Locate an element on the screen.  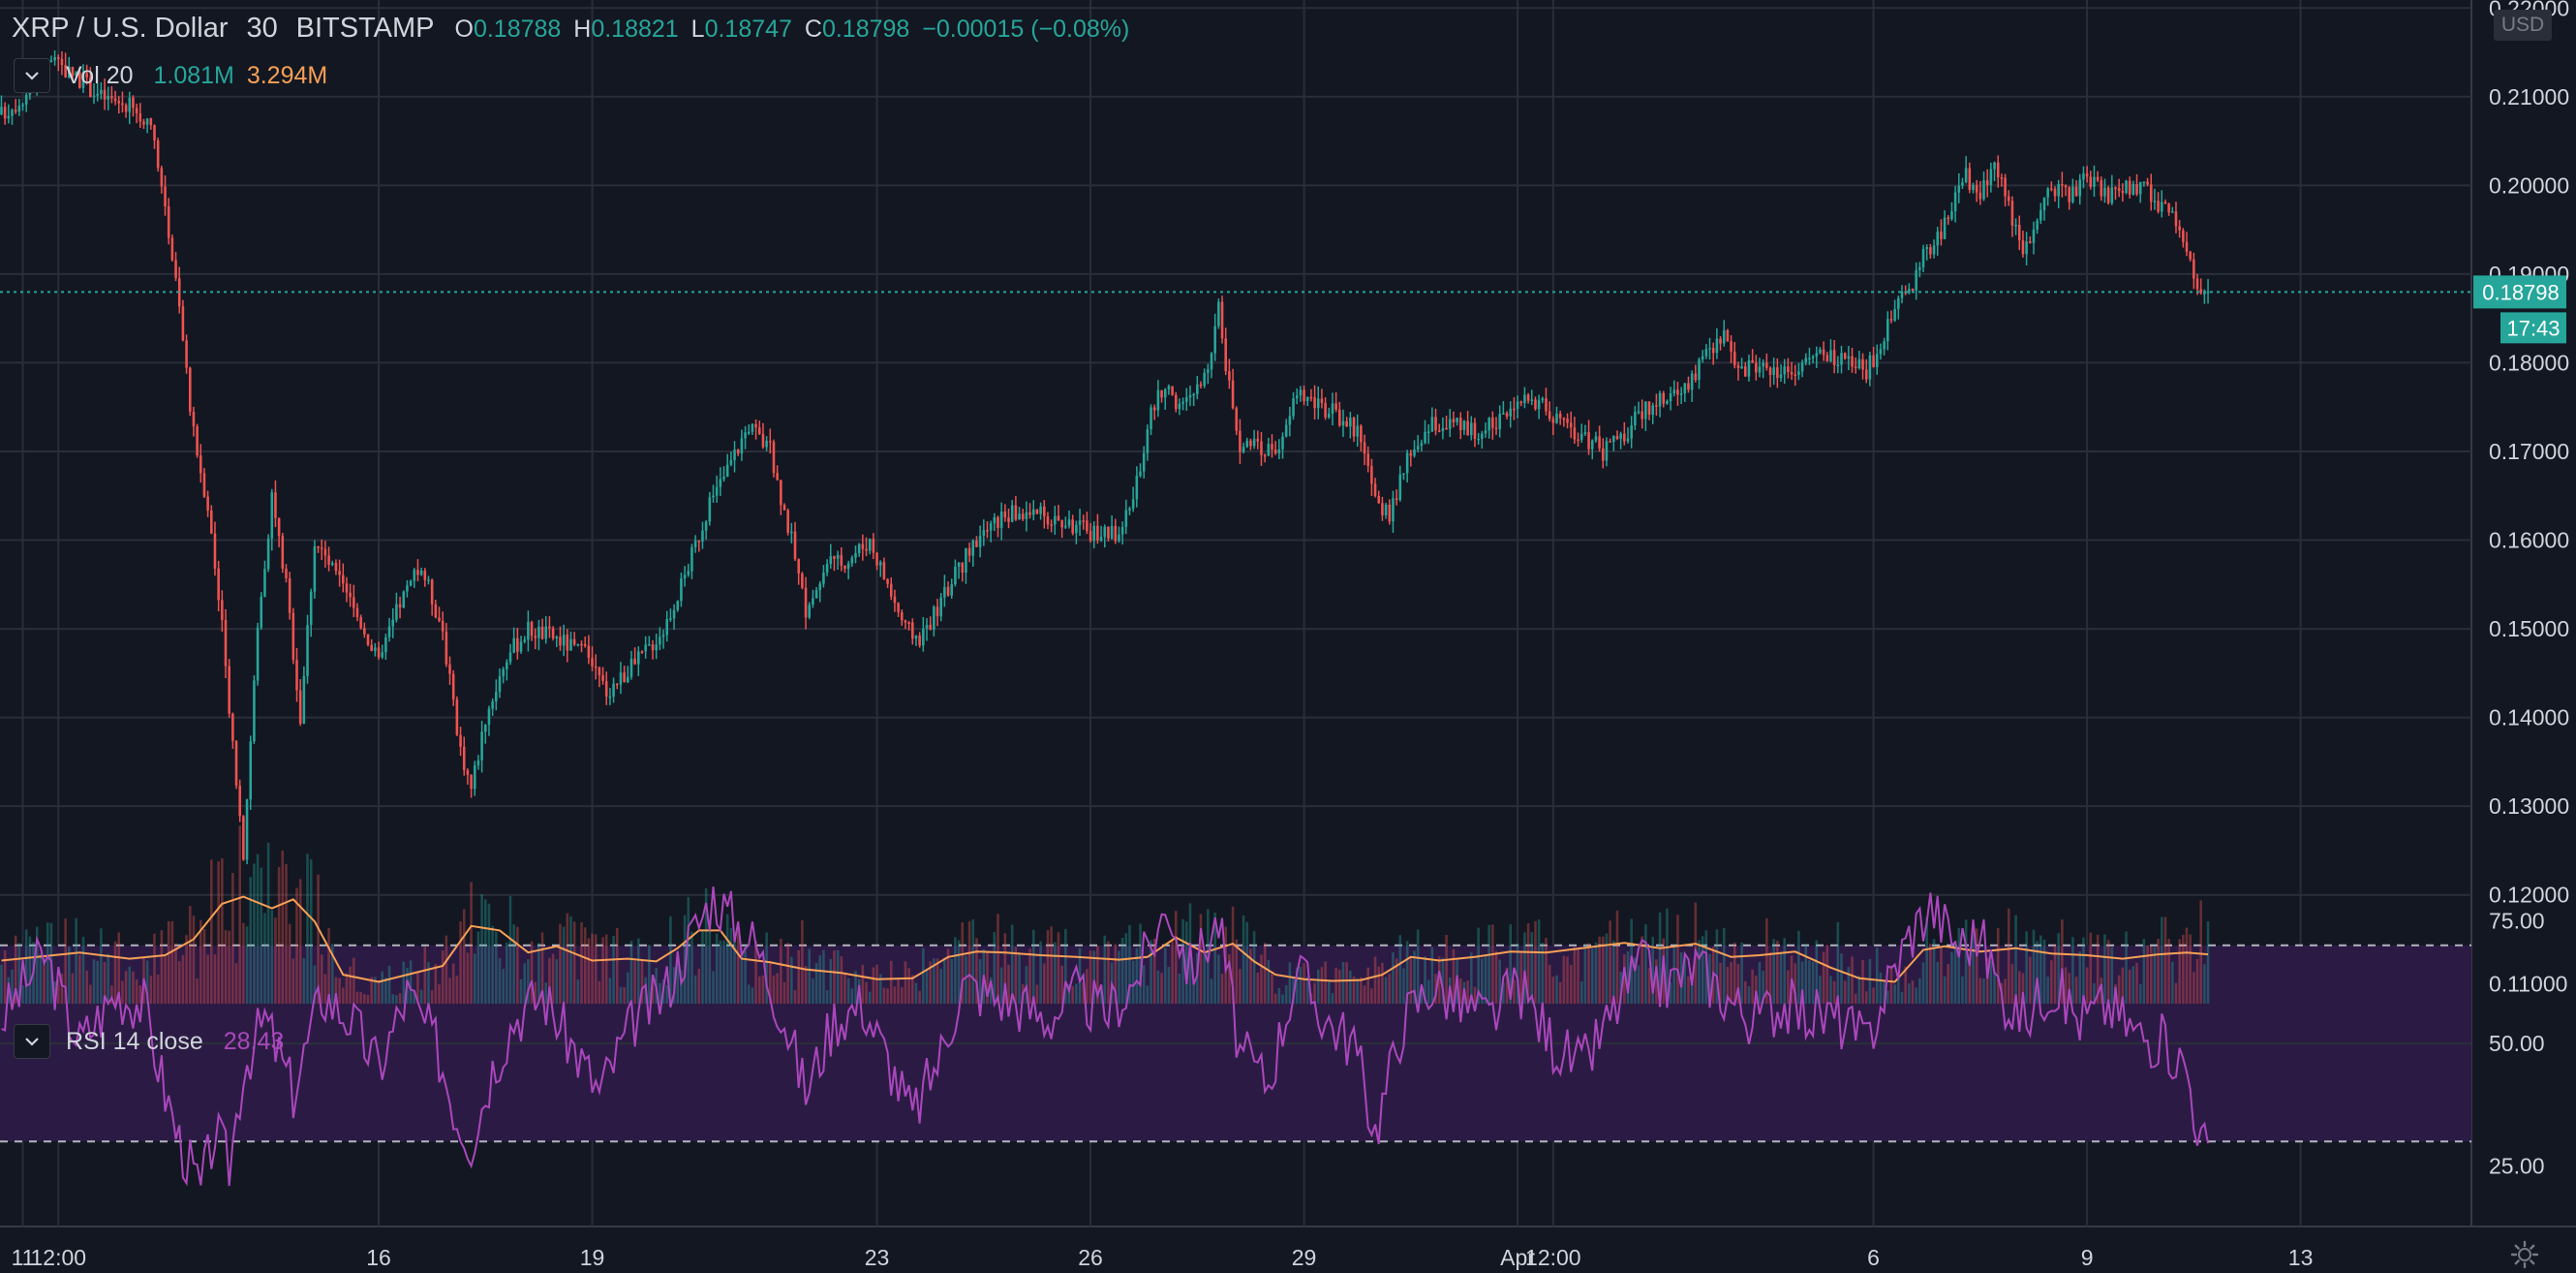
x-tick-label: 13 is located at coordinates (2301, 1257).